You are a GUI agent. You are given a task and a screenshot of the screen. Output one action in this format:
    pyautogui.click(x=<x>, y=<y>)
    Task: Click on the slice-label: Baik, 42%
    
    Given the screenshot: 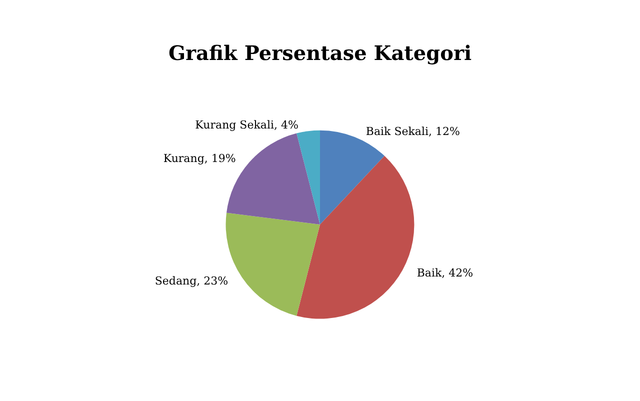 What is the action you would take?
    pyautogui.click(x=445, y=273)
    